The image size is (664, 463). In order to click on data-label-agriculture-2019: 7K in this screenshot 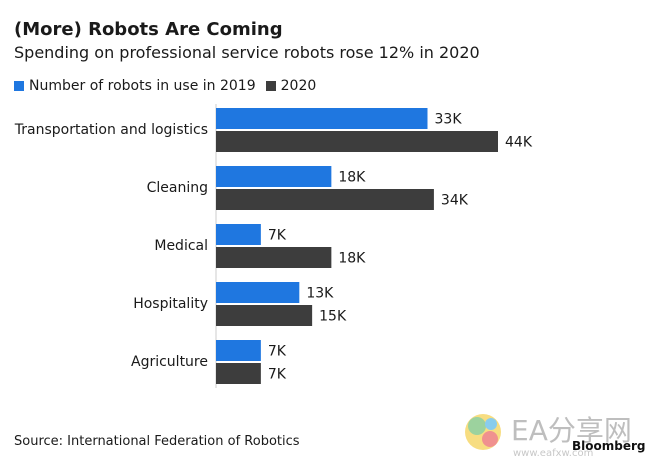, I will do `click(277, 352)`.